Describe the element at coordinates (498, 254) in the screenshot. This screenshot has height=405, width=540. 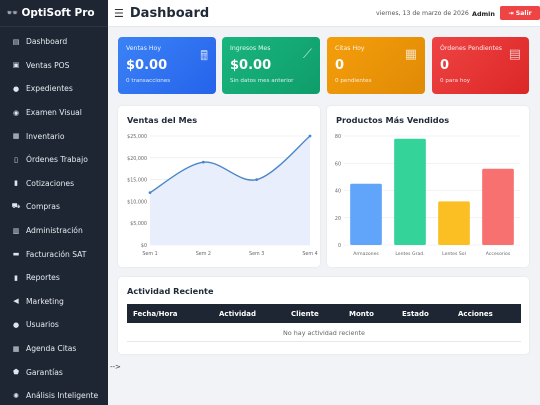
I see `x-tick-label: Accesorios` at that location.